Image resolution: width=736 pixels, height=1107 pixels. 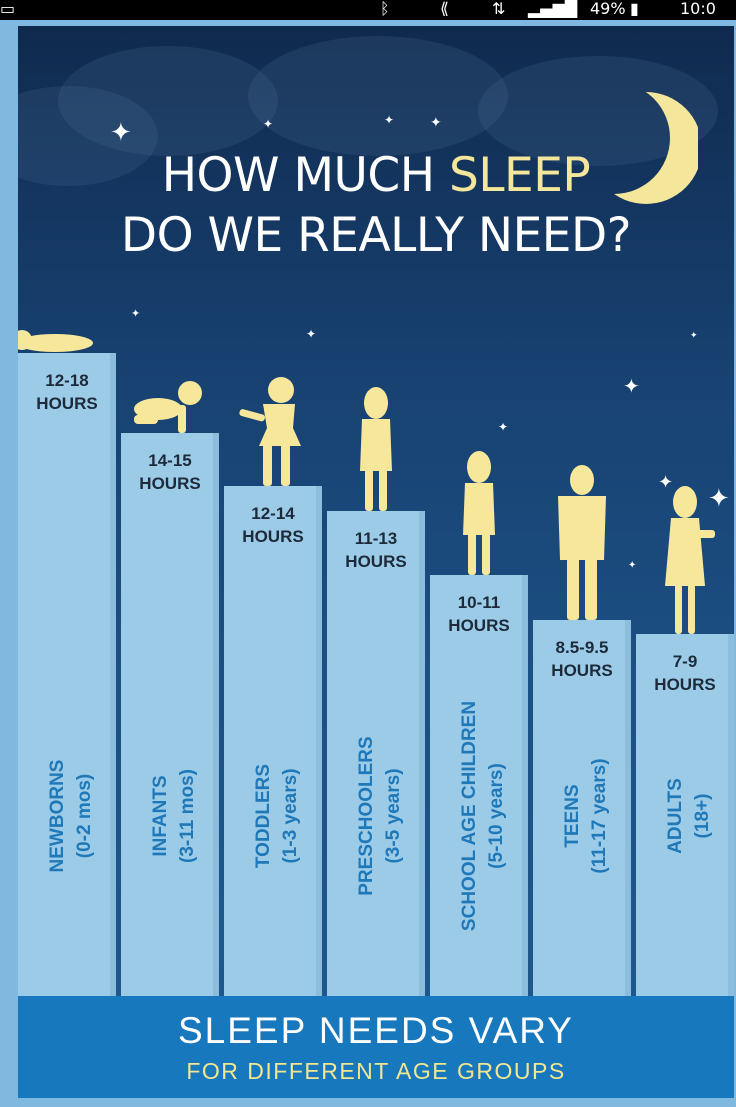 What do you see at coordinates (496, 816) in the screenshot?
I see `category-age: (5-10 years)` at bounding box center [496, 816].